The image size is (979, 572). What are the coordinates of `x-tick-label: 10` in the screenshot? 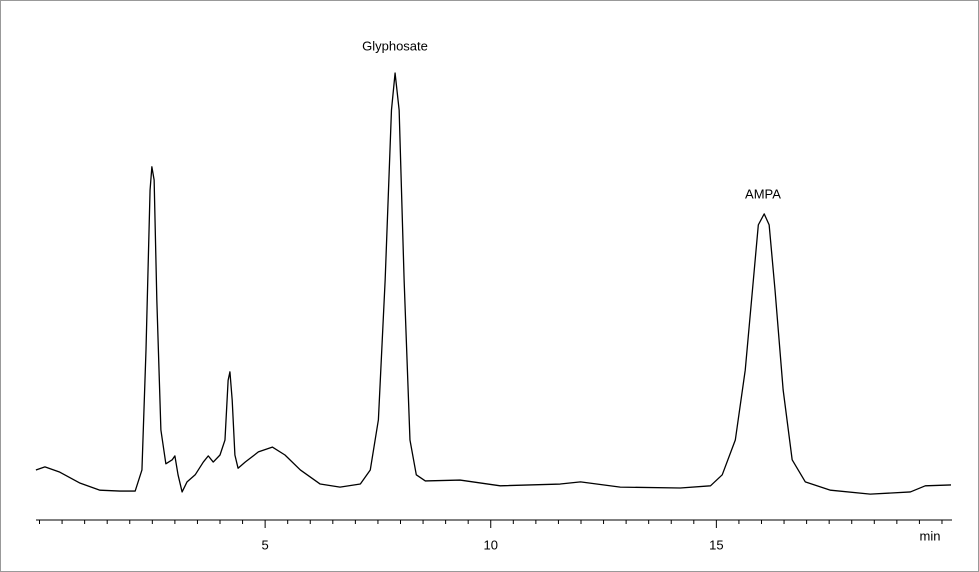 It's located at (491, 544).